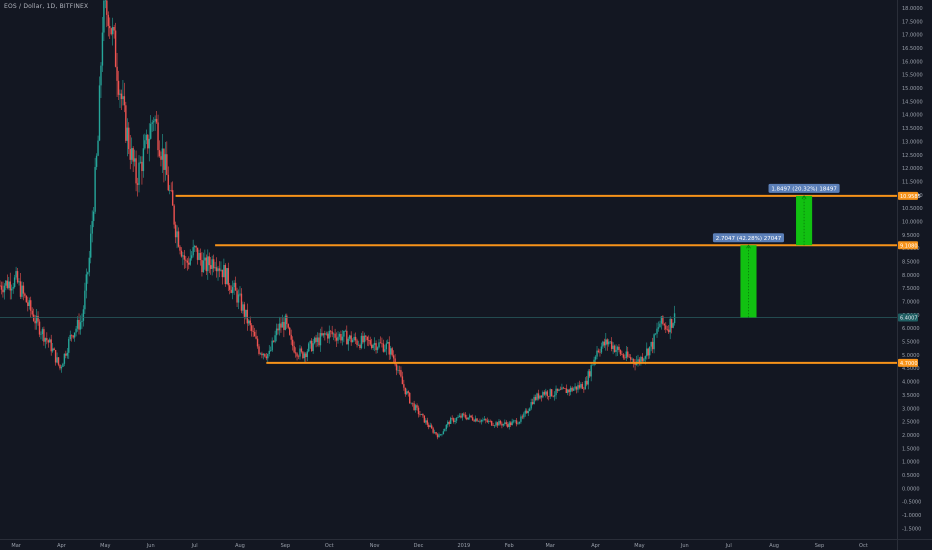 The width and height of the screenshot is (932, 550). What do you see at coordinates (728, 546) in the screenshot?
I see `x-tick-label: Jul` at bounding box center [728, 546].